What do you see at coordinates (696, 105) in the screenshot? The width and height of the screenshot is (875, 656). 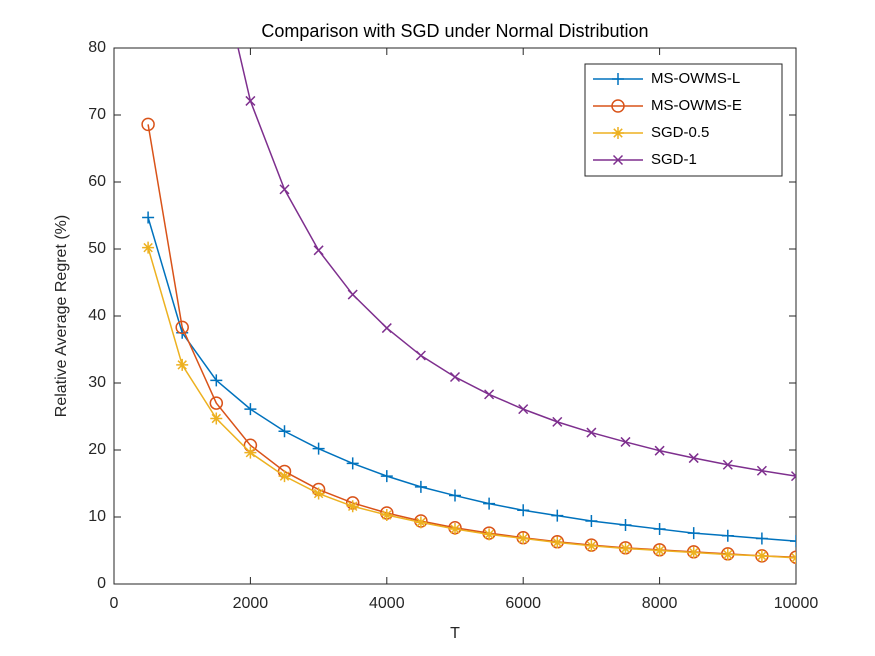 I see `legend-label: MS-OWMS-E` at bounding box center [696, 105].